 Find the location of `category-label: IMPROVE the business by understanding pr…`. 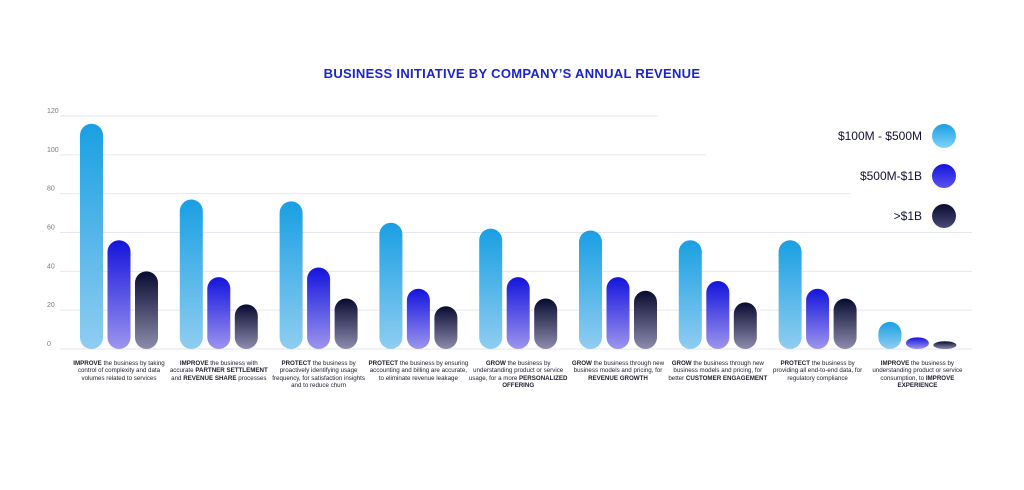

category-label: IMPROVE the business by understanding pr… is located at coordinates (917, 375).